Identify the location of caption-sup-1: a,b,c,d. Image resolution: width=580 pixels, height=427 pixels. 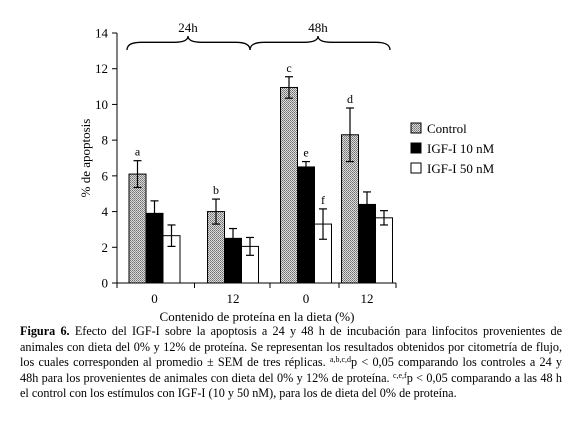
(340, 360).